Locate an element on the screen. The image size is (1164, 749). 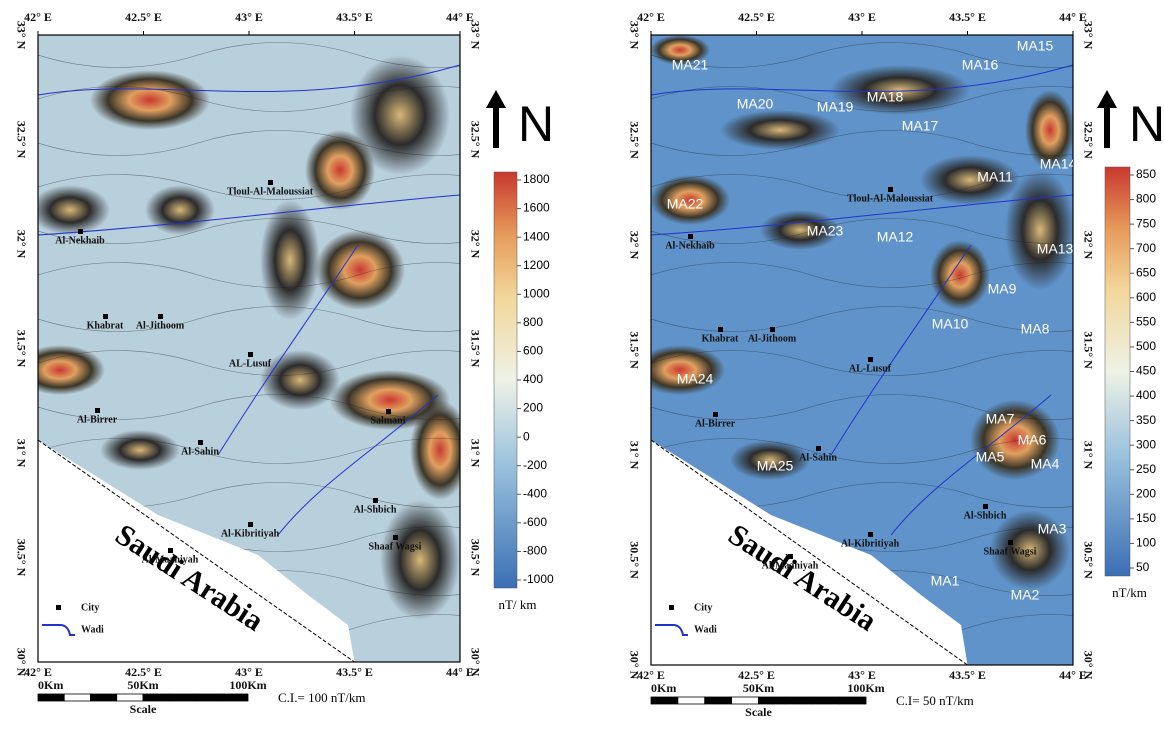
colorbar-label: 750 is located at coordinates (1146, 223).